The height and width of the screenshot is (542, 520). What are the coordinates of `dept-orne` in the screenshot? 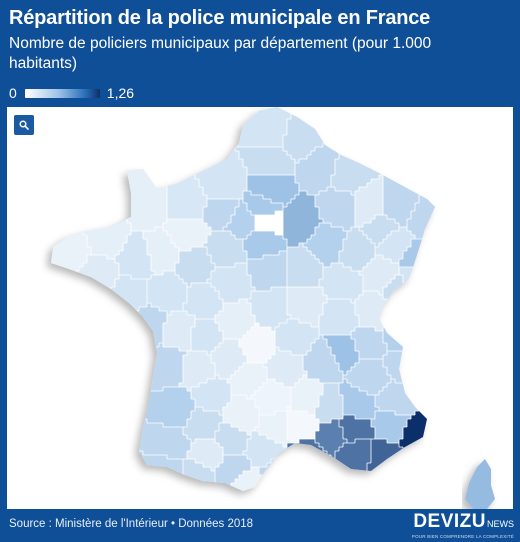 It's located at (187, 235).